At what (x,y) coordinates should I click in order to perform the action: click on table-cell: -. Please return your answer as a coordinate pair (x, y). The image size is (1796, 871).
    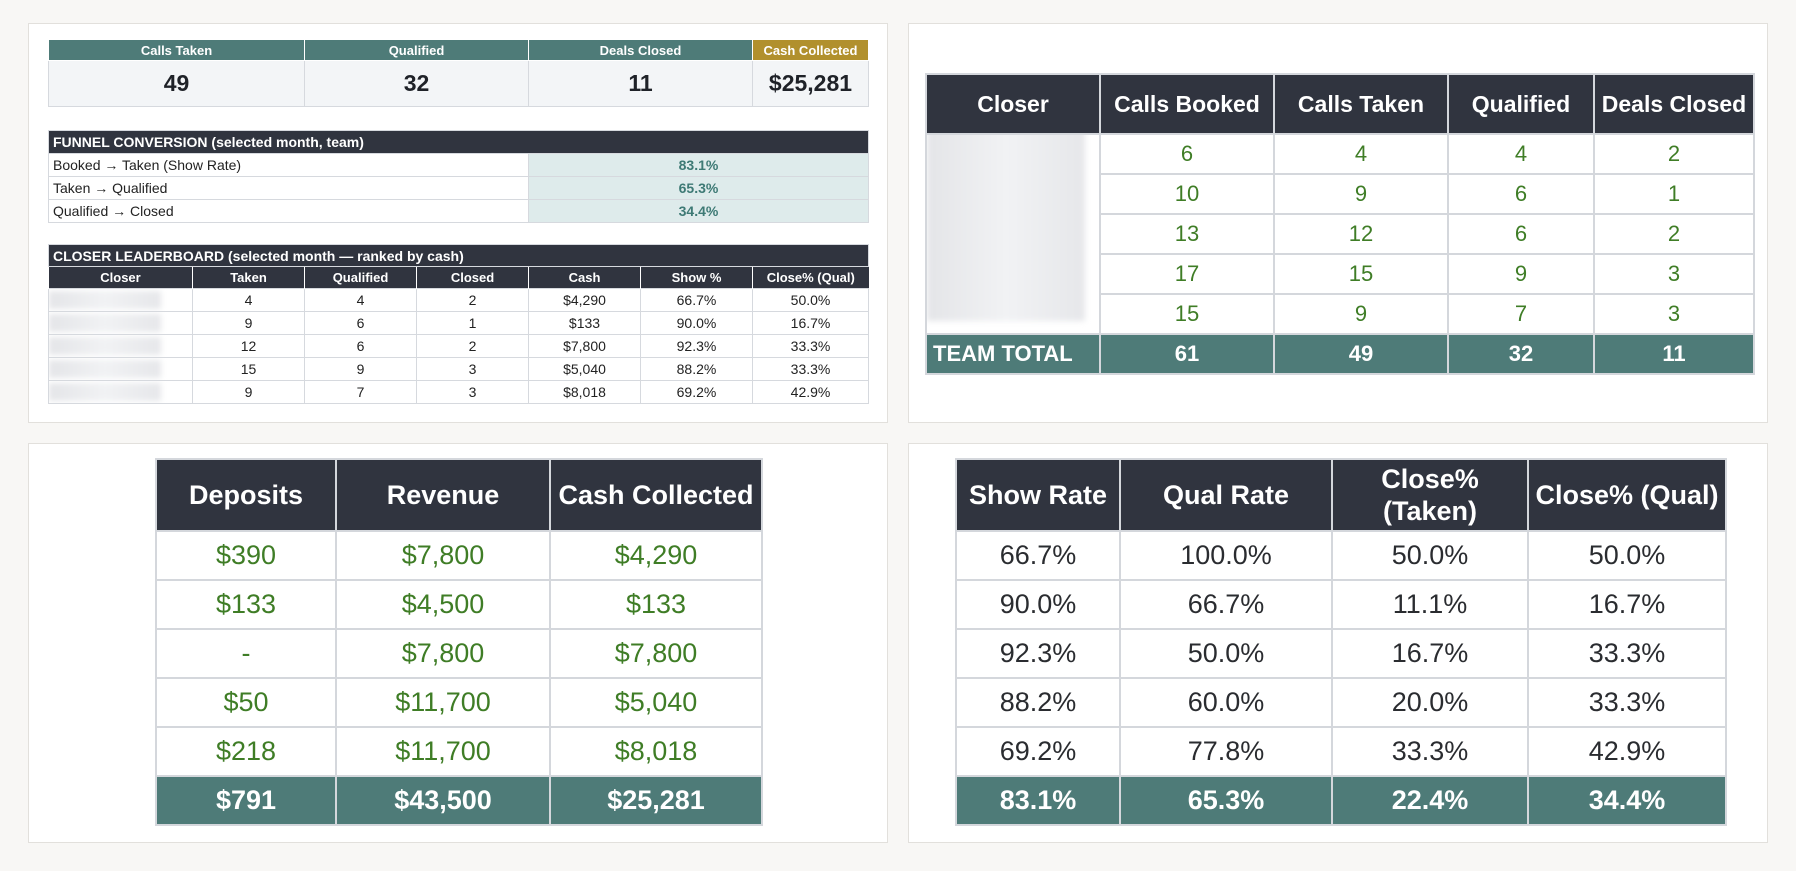
    Looking at the image, I should click on (246, 653).